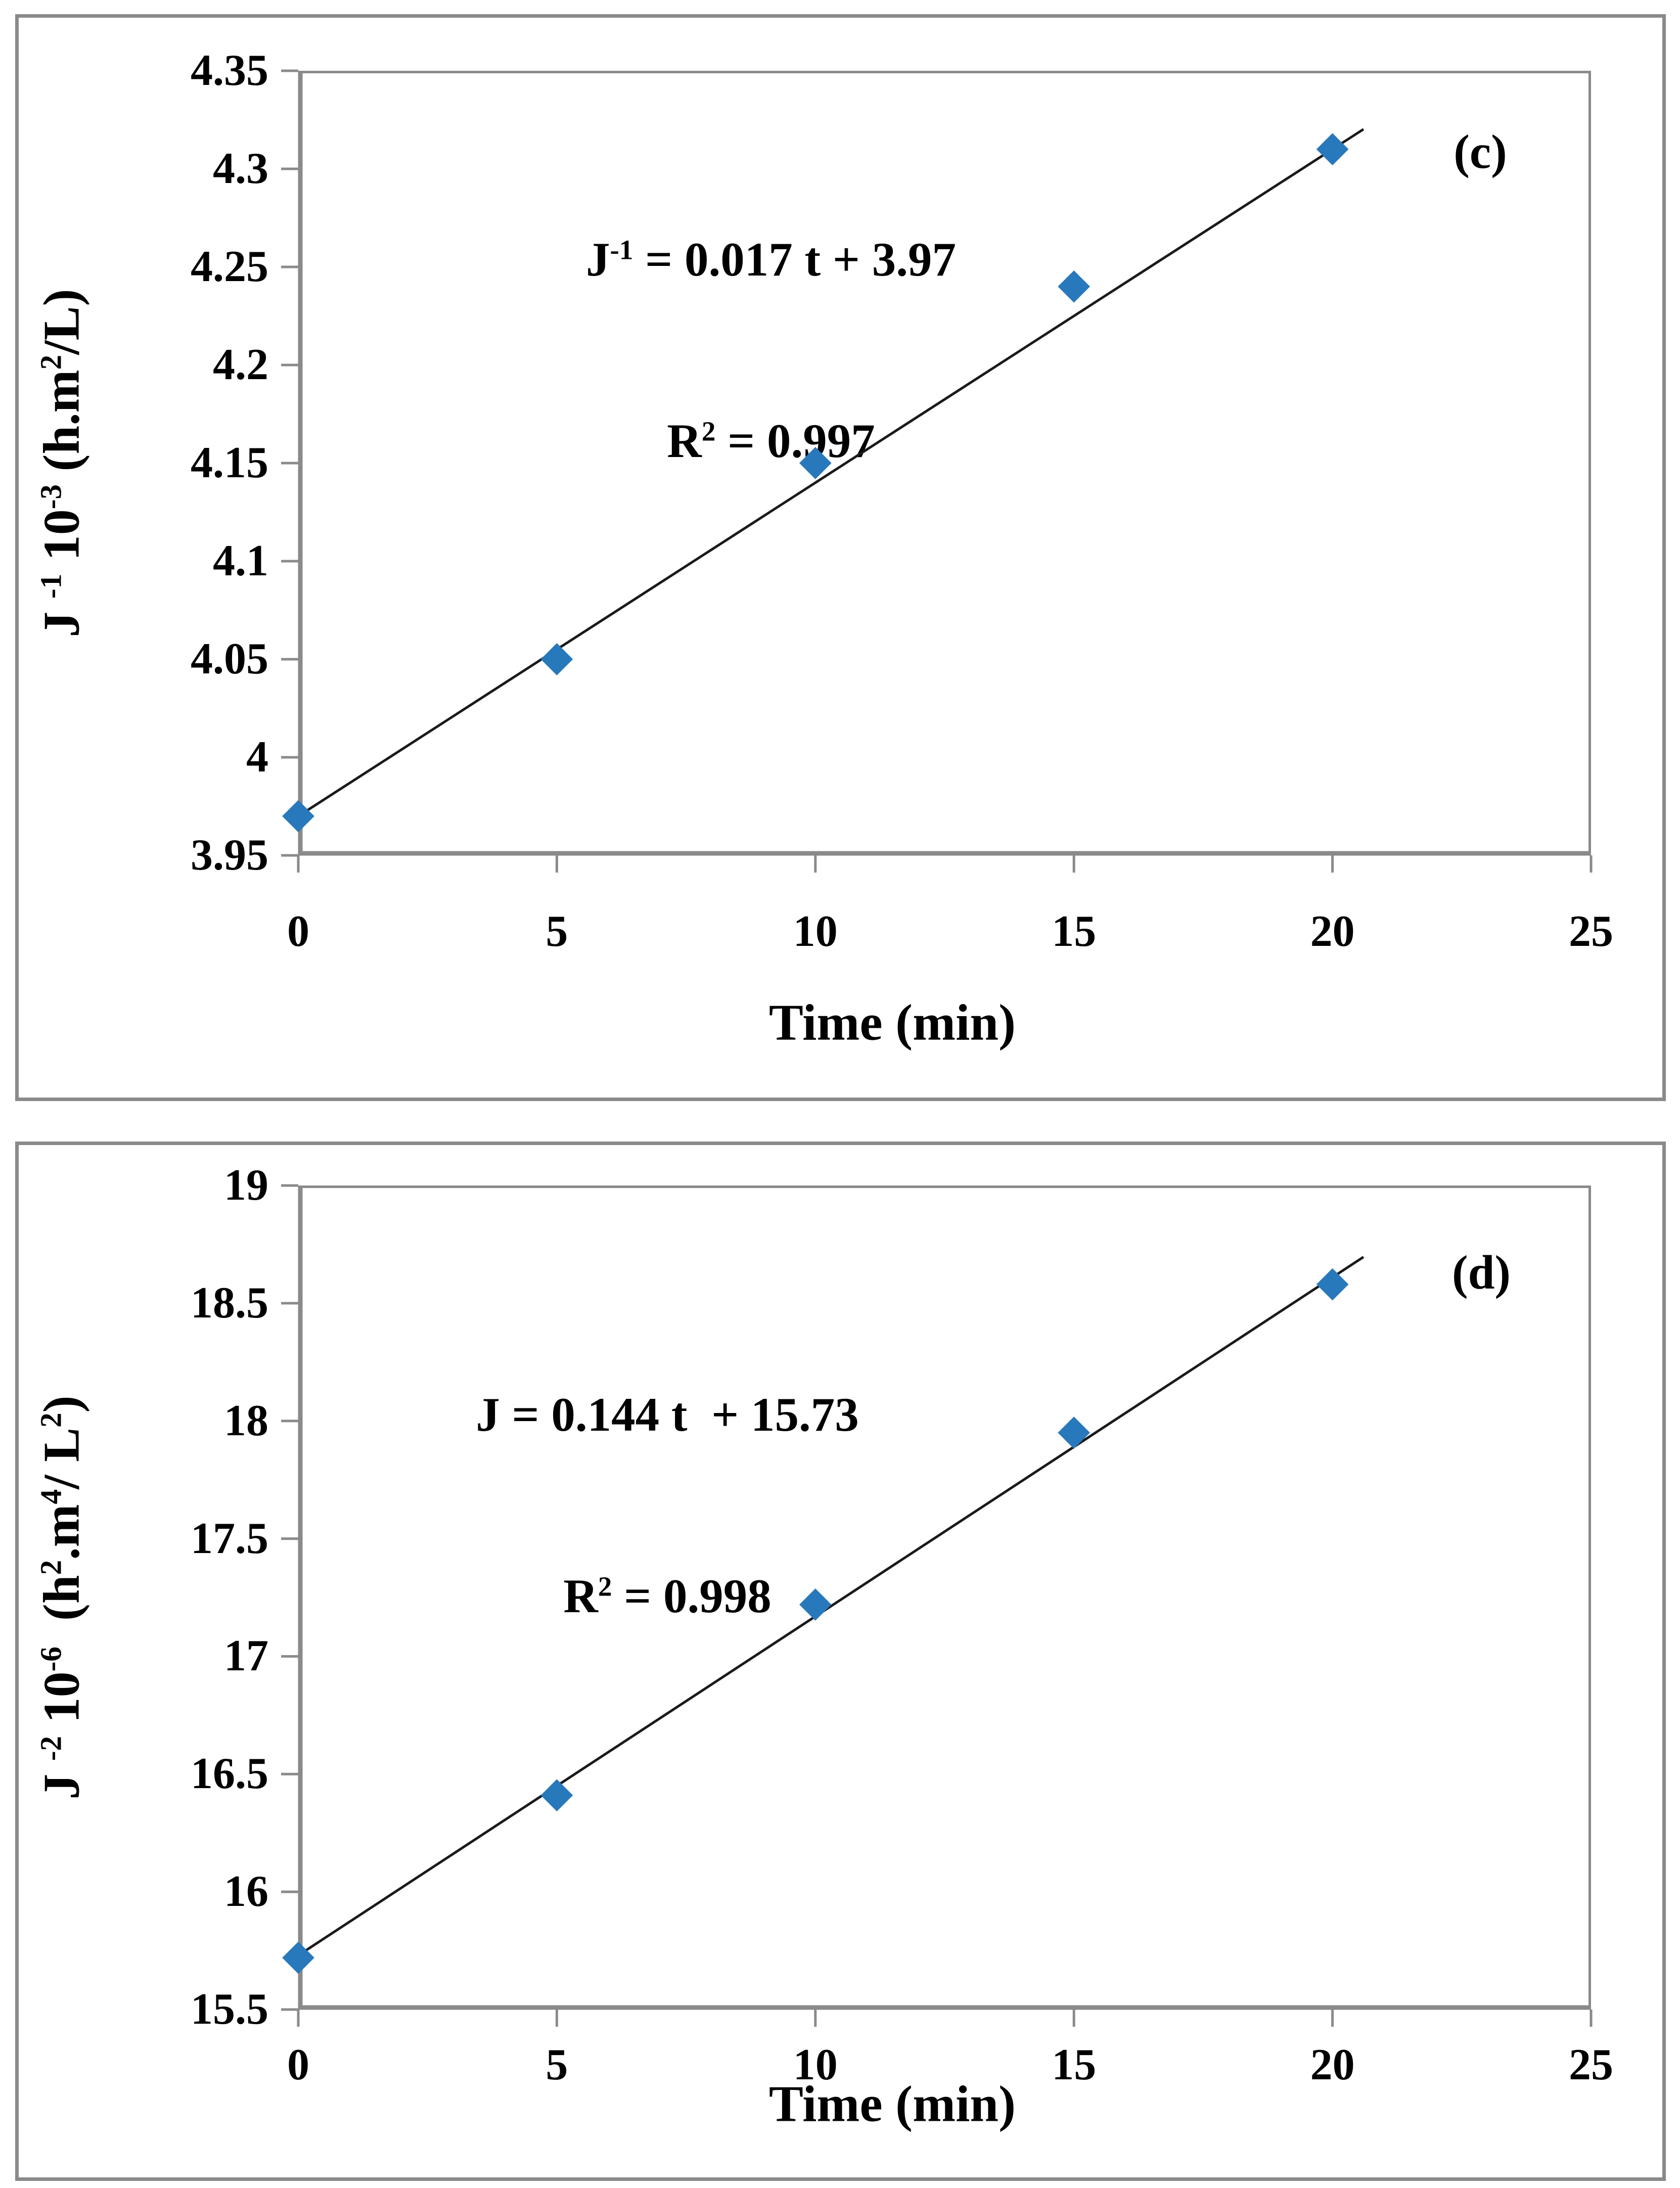  I want to click on text-fragment: / L, so click(61, 1458).